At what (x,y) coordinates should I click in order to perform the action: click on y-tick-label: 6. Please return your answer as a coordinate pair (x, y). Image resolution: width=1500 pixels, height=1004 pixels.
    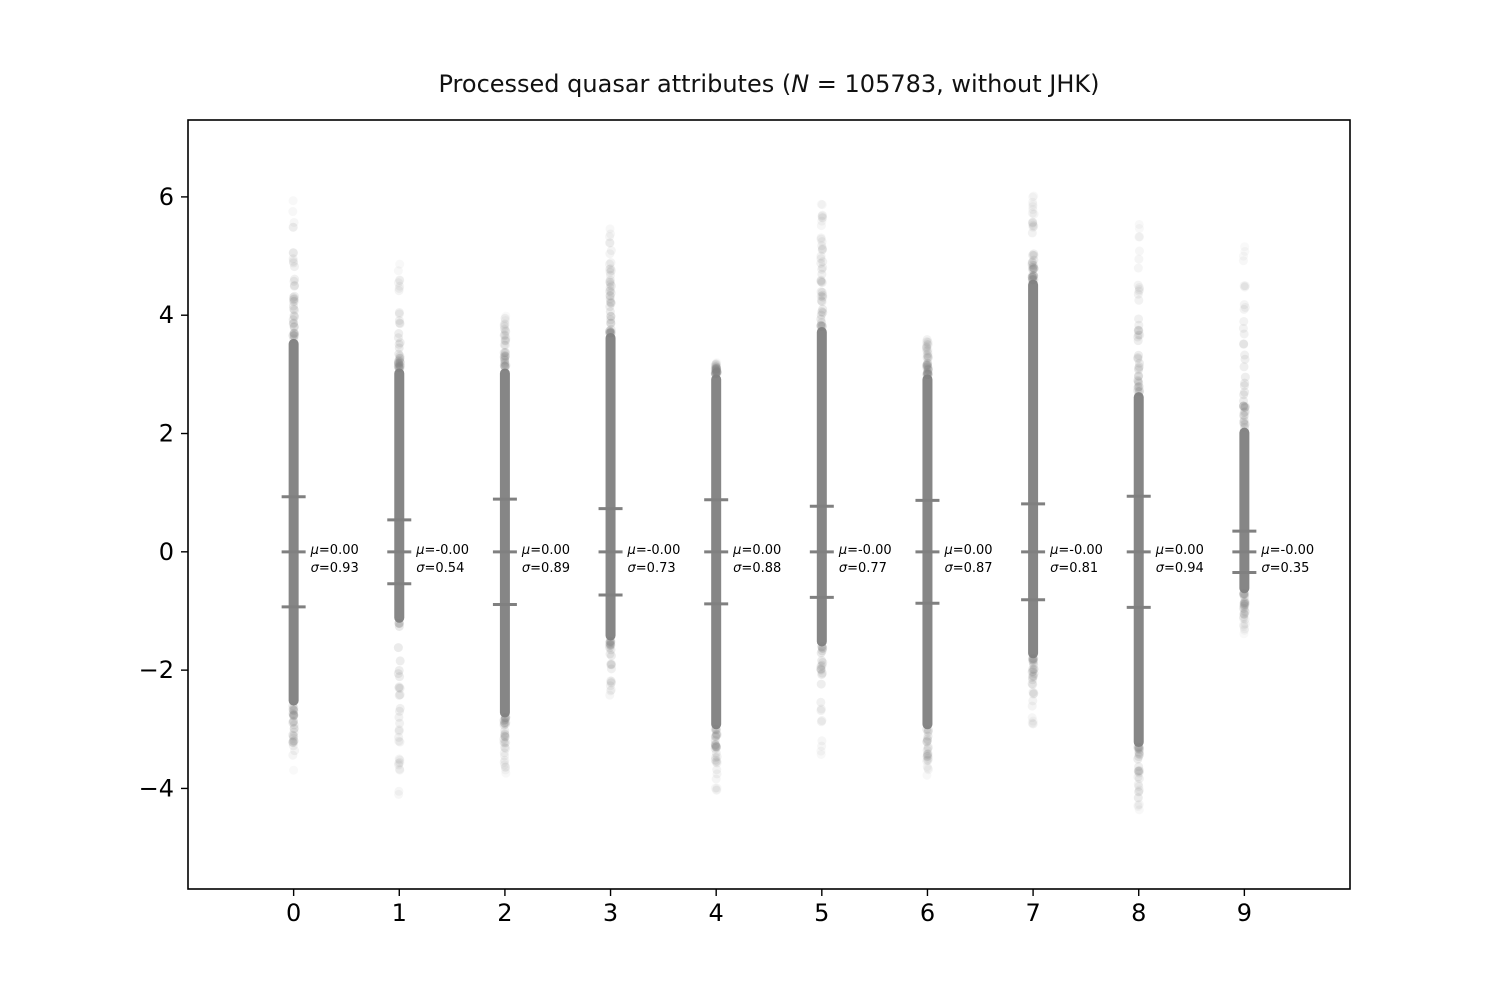
    Looking at the image, I should click on (166, 197).